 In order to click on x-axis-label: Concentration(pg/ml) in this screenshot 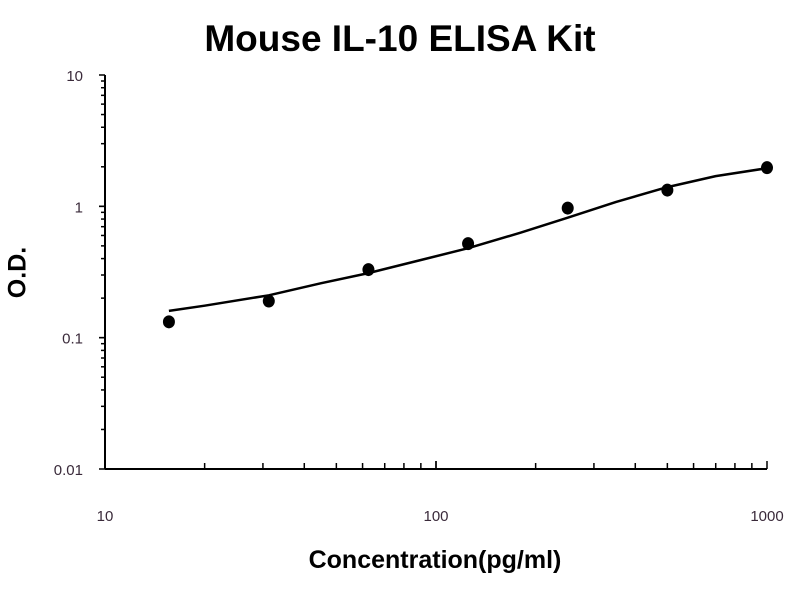, I will do `click(435, 560)`.